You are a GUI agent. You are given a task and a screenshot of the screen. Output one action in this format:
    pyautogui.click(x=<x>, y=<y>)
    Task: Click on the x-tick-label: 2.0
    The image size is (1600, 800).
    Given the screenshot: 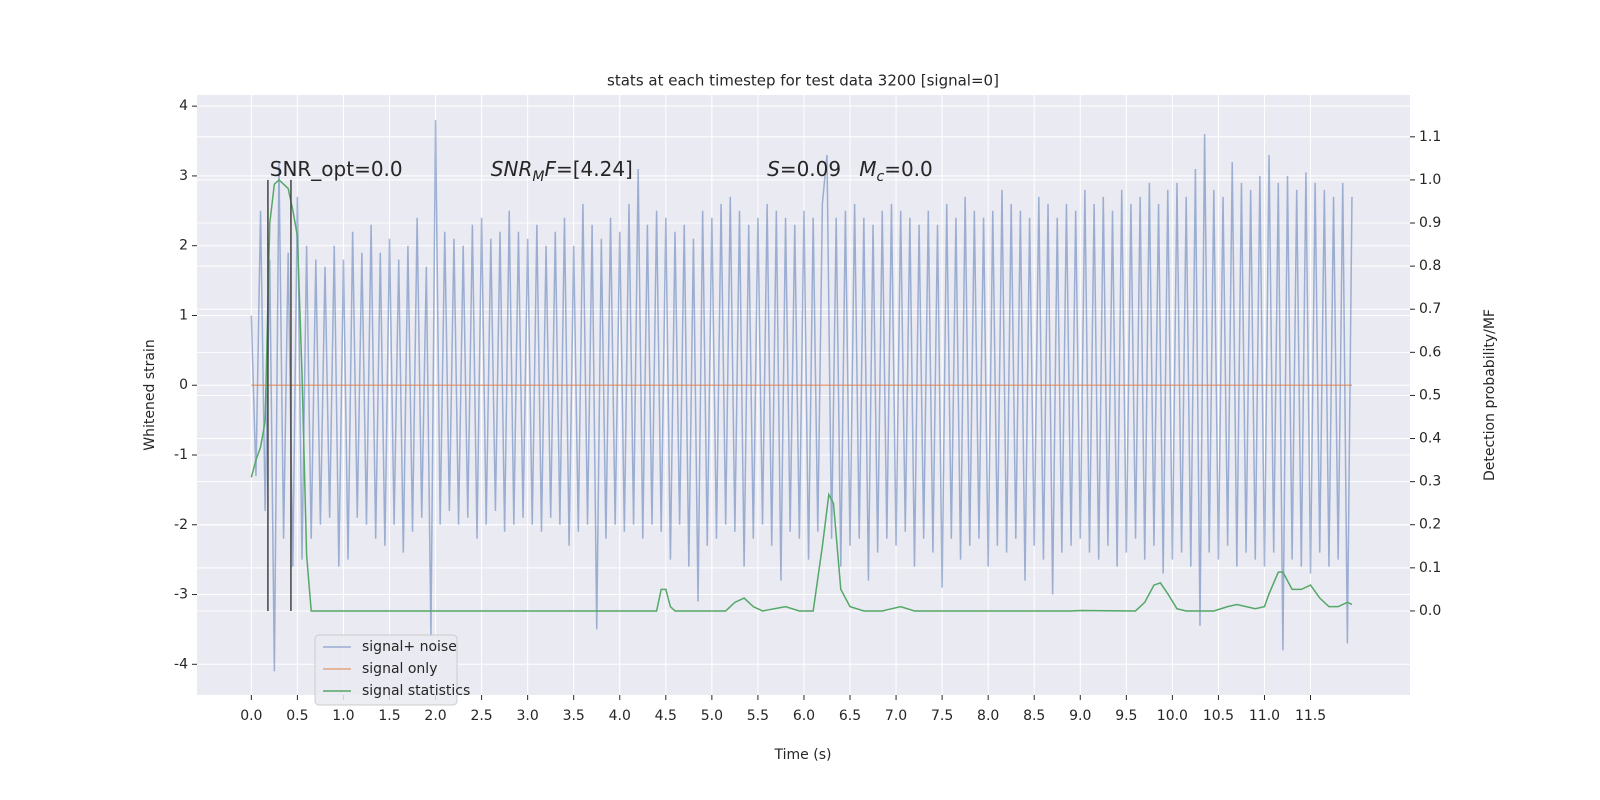 What is the action you would take?
    pyautogui.click(x=435, y=716)
    